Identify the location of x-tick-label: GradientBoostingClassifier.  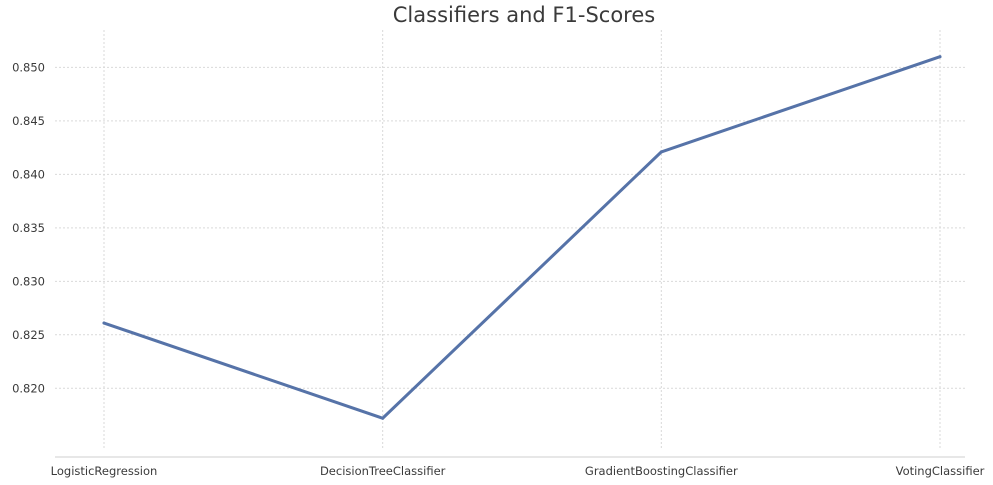
(661, 471).